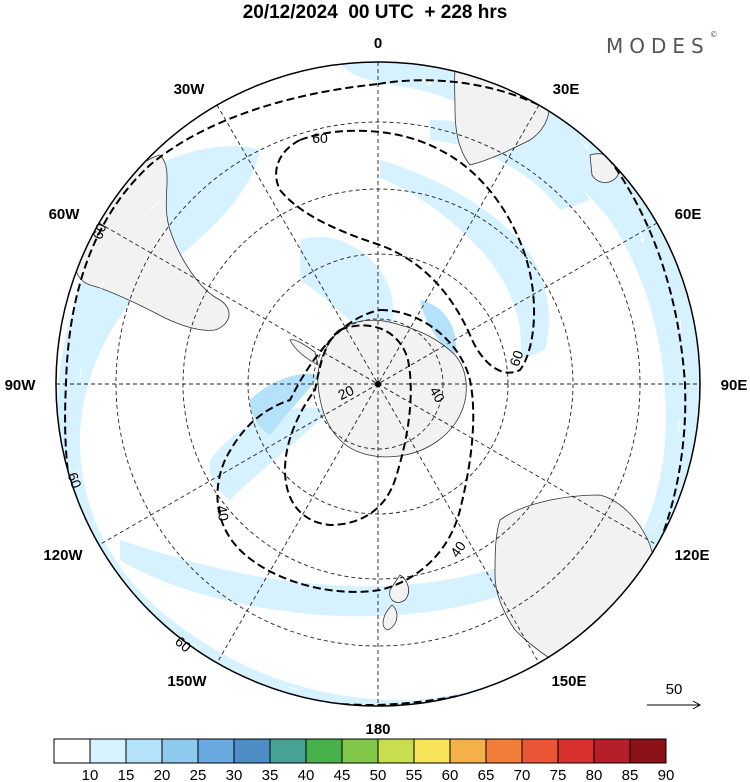 The width and height of the screenshot is (750, 782). What do you see at coordinates (450, 774) in the screenshot?
I see `legend-level-label: 60` at bounding box center [450, 774].